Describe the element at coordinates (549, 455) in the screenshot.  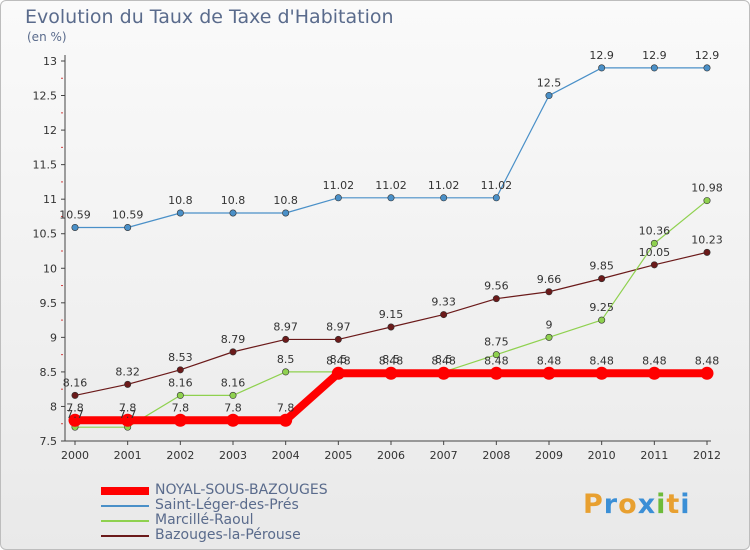
I see `x-tick-label: 2009` at that location.